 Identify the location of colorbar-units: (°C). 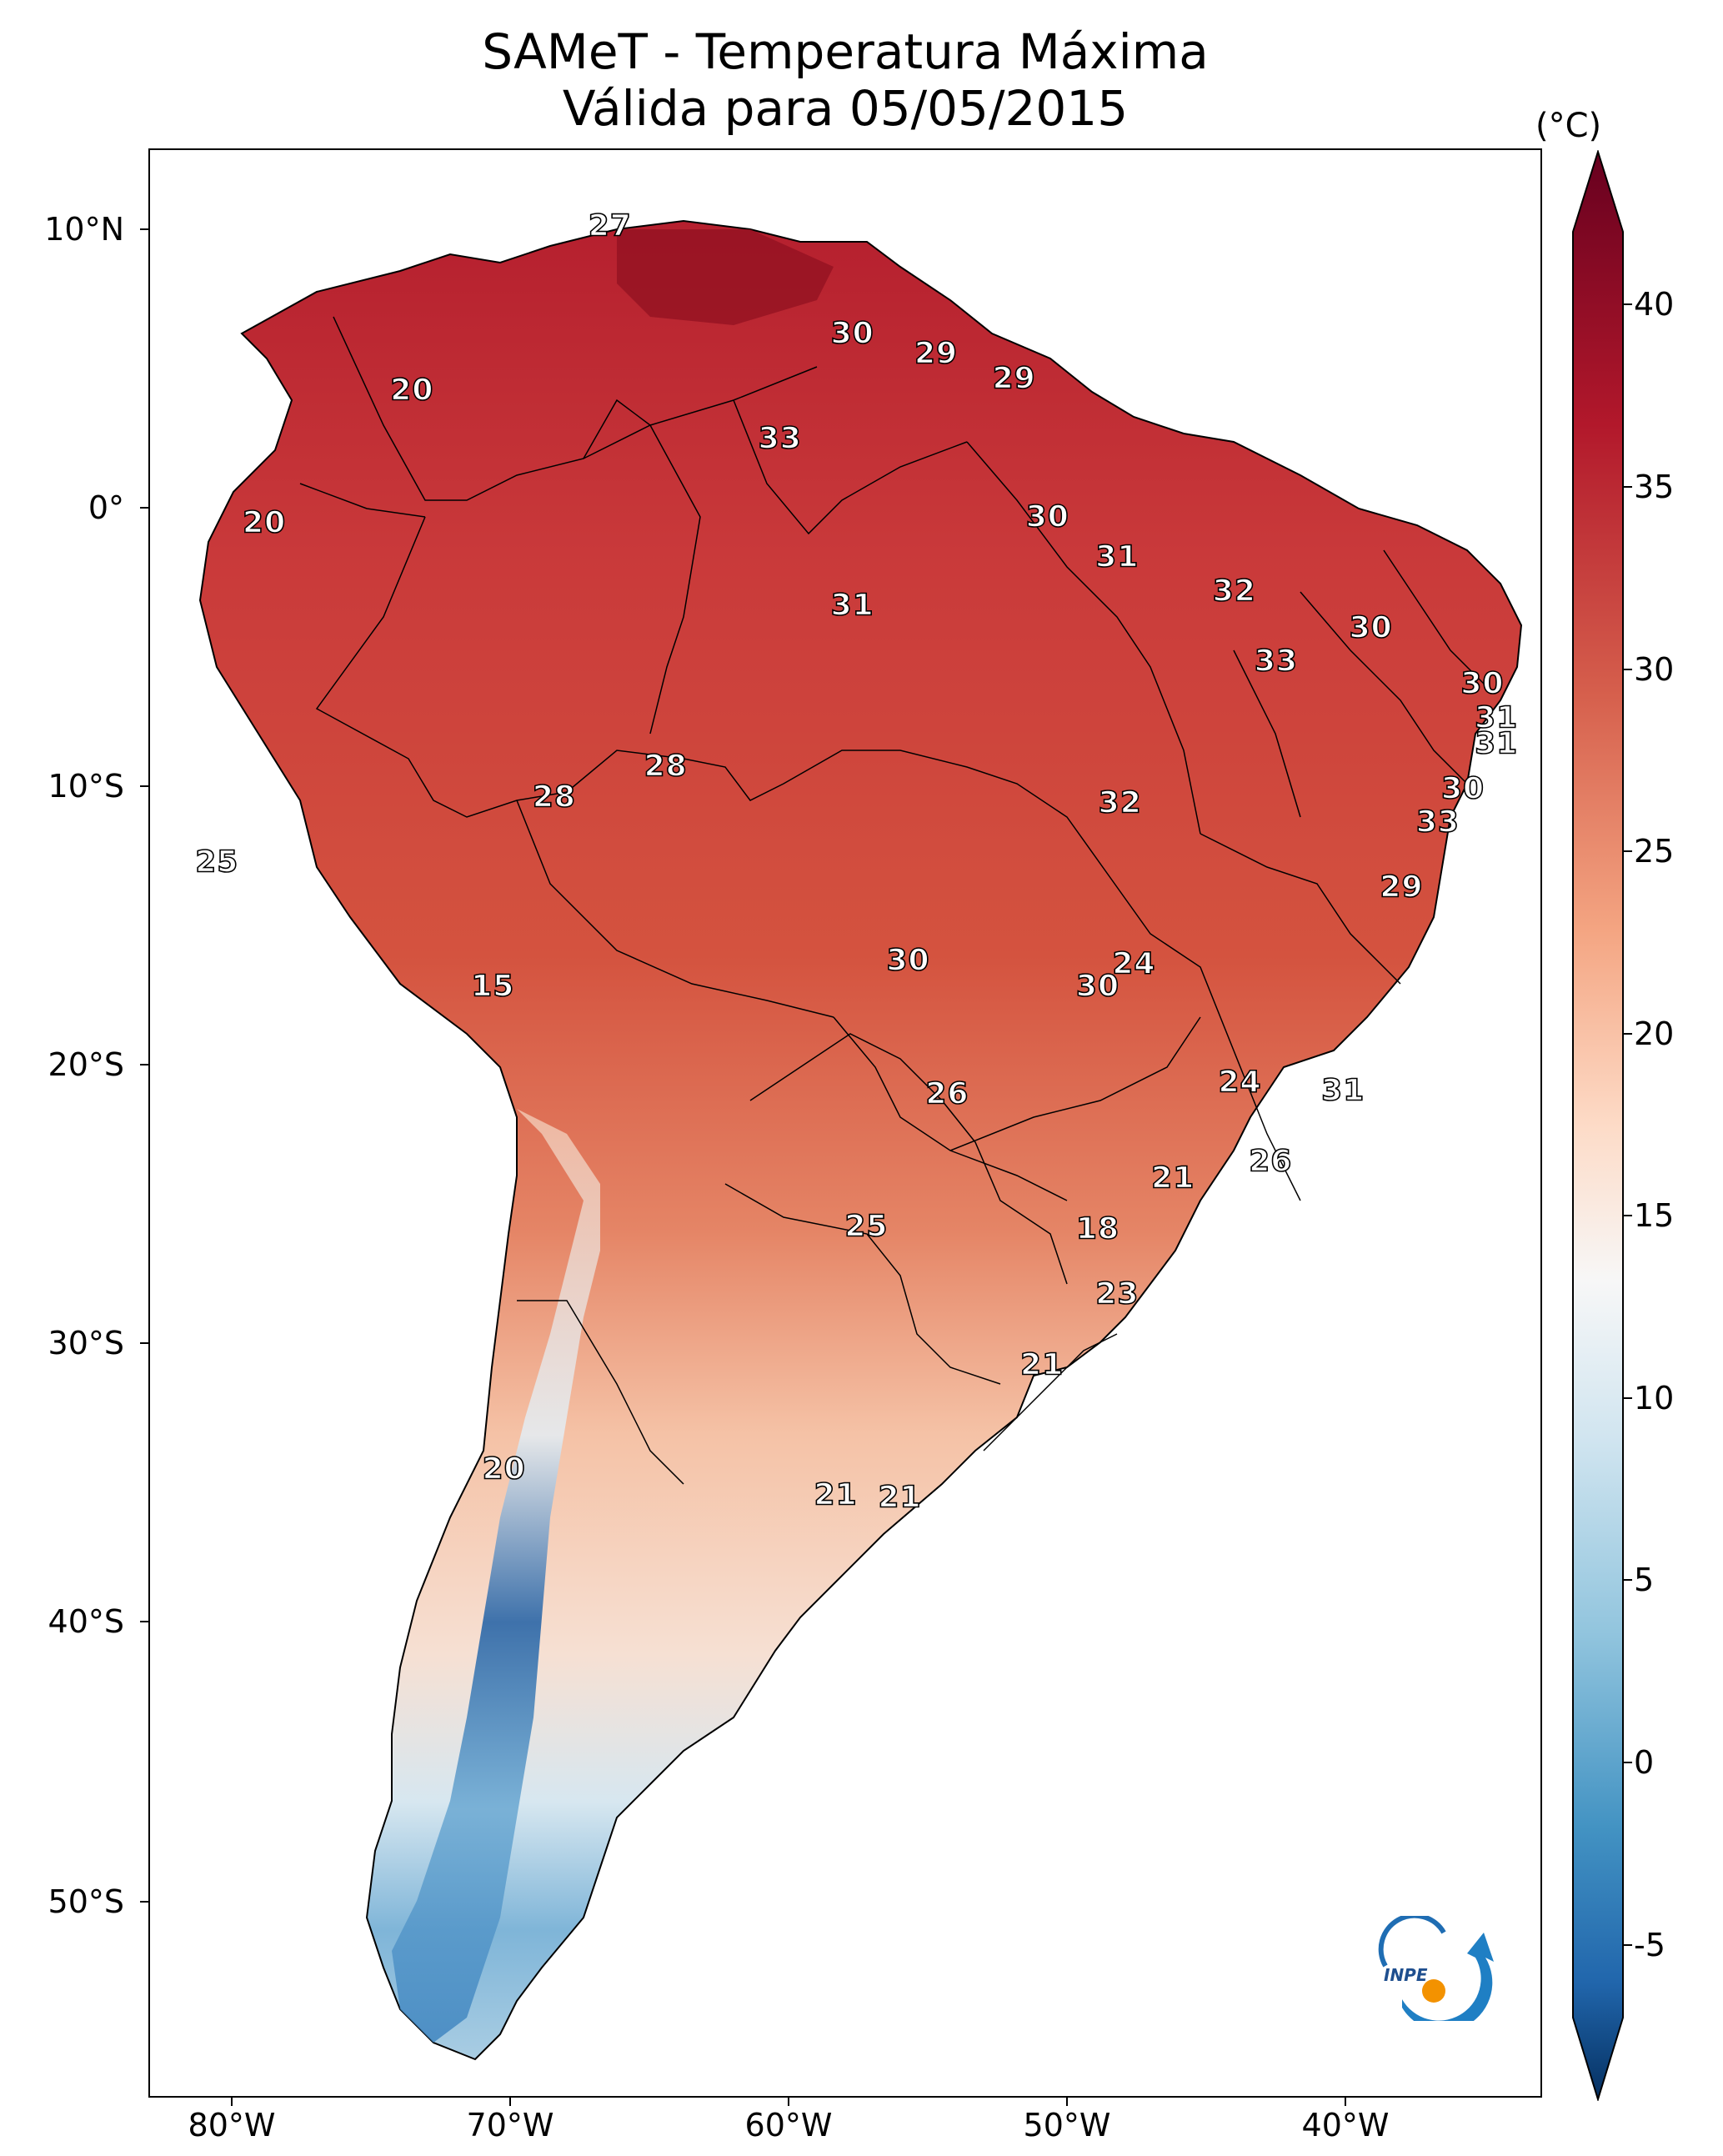
(1569, 126).